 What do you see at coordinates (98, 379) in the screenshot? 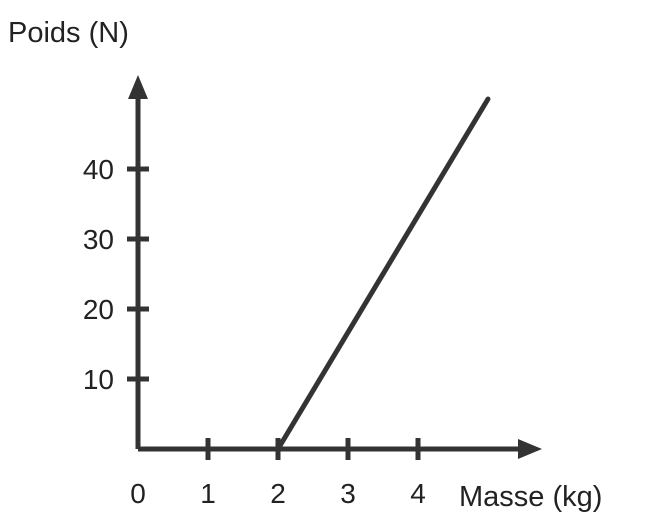
I see `y-tick-label-10: 10` at bounding box center [98, 379].